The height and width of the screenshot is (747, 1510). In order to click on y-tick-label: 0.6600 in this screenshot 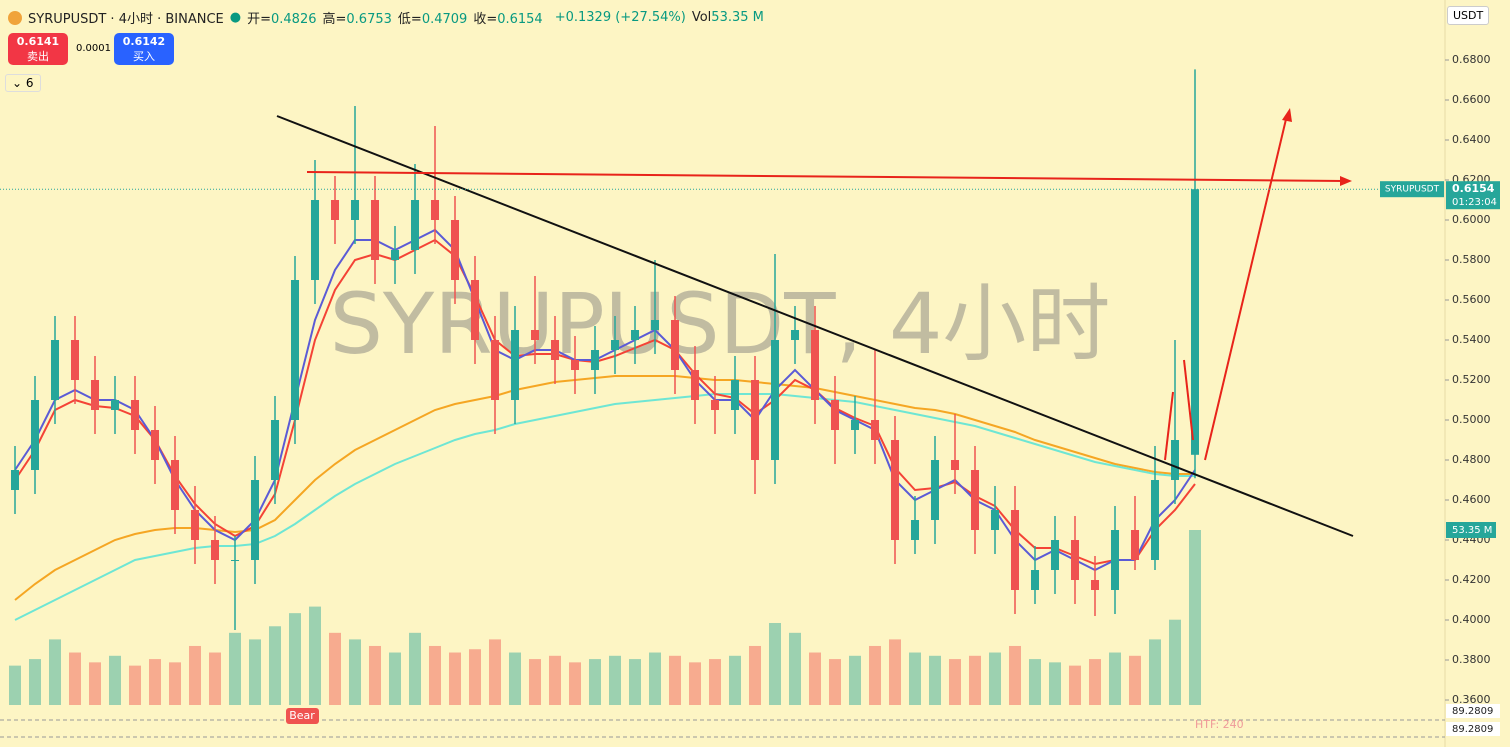, I will do `click(1471, 99)`.